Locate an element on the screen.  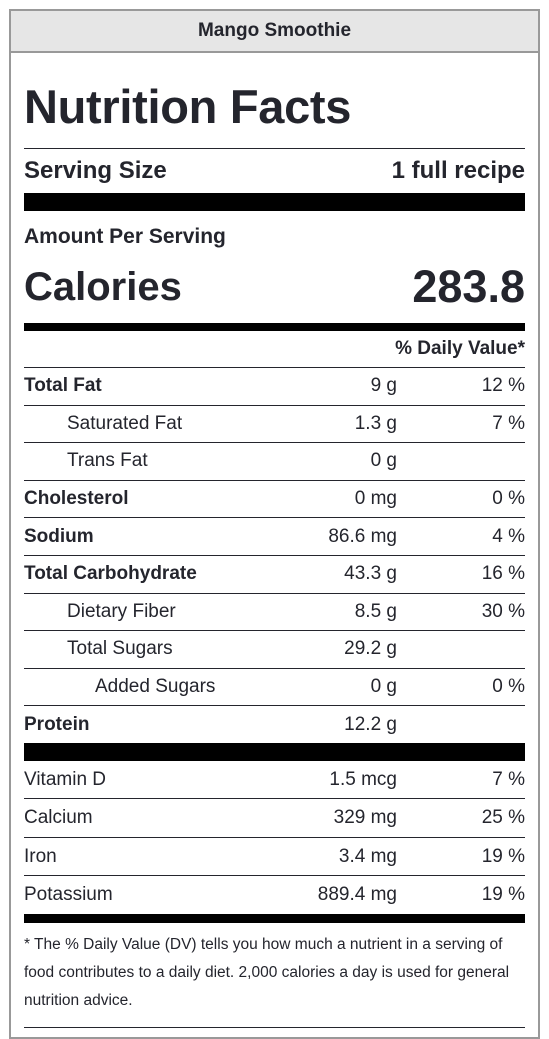
nutrient-name: Trans Fat is located at coordinates (107, 461).